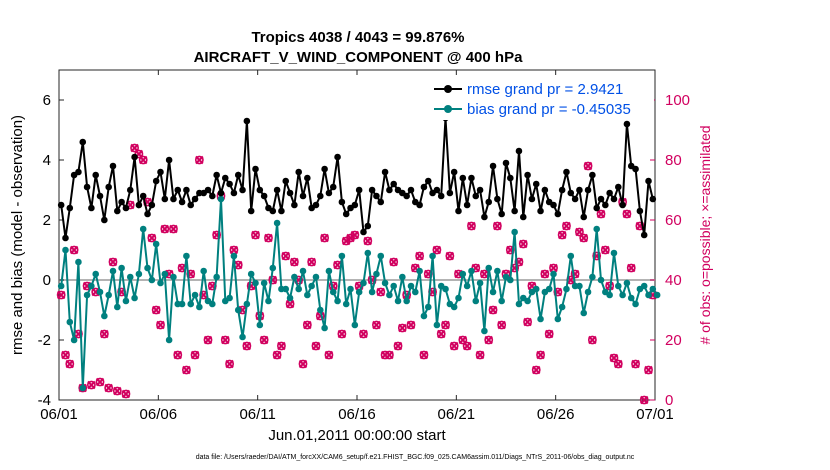  What do you see at coordinates (545, 89) in the screenshot?
I see `legend-rmse-label: rmse grand pr = 2.9421` at bounding box center [545, 89].